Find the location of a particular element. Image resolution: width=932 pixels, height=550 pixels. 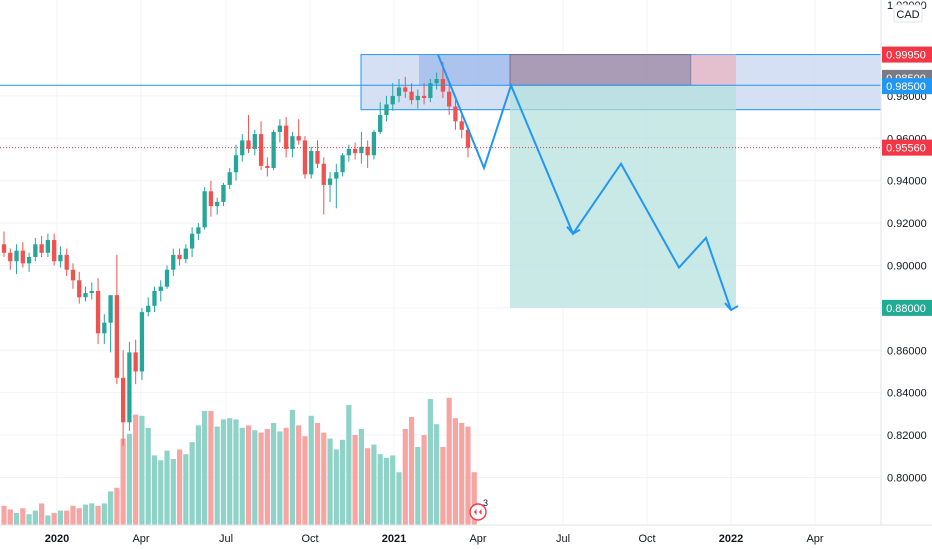

replay-button: 3 is located at coordinates (478, 509).